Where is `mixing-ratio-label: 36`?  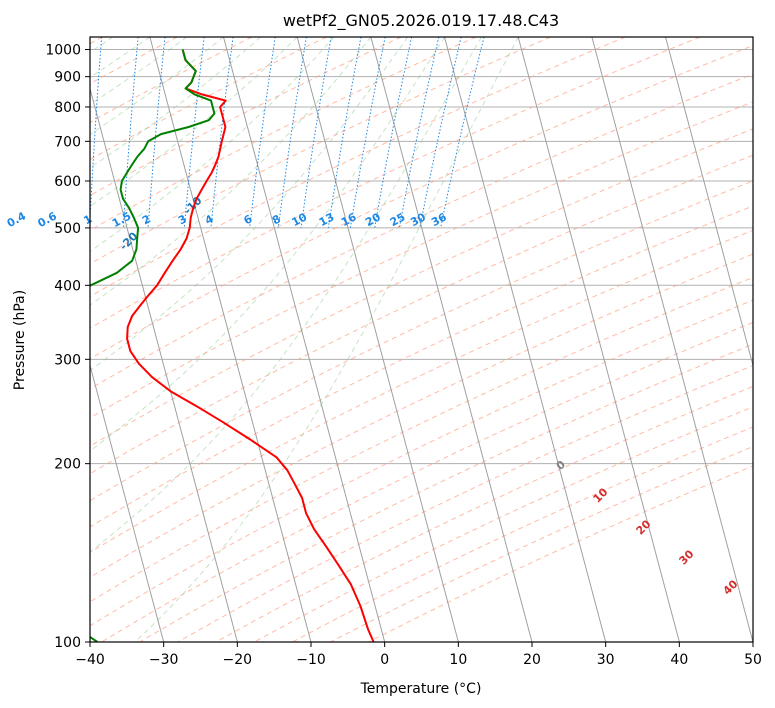 mixing-ratio-label: 36 is located at coordinates (439, 219).